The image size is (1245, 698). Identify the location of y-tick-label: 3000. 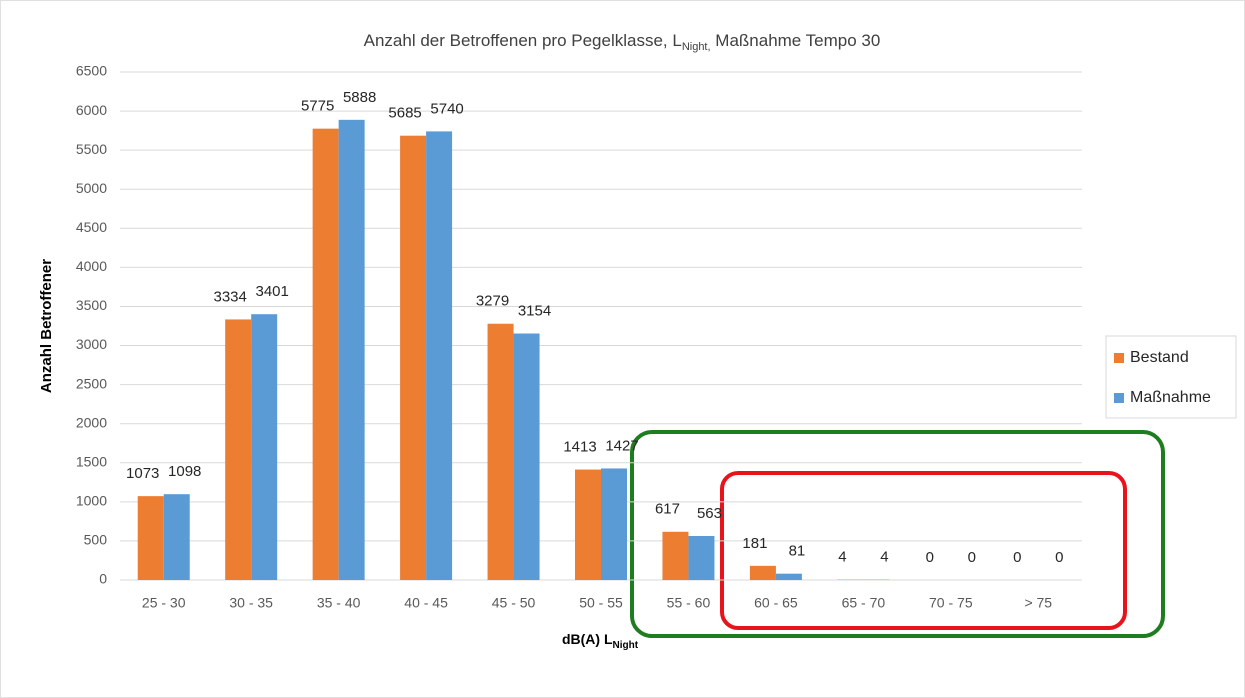
(91, 344).